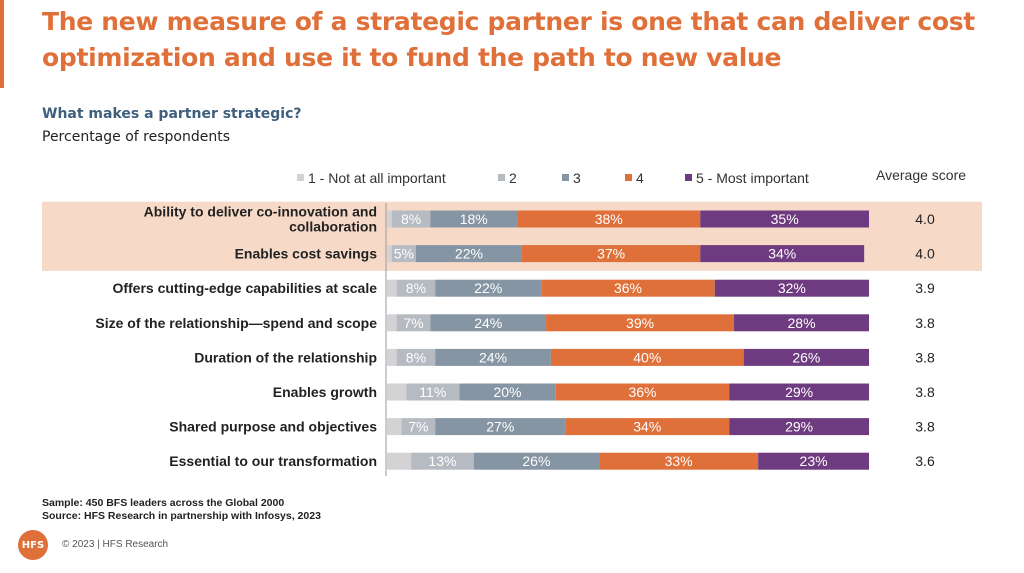  I want to click on data-label: 40%, so click(647, 357).